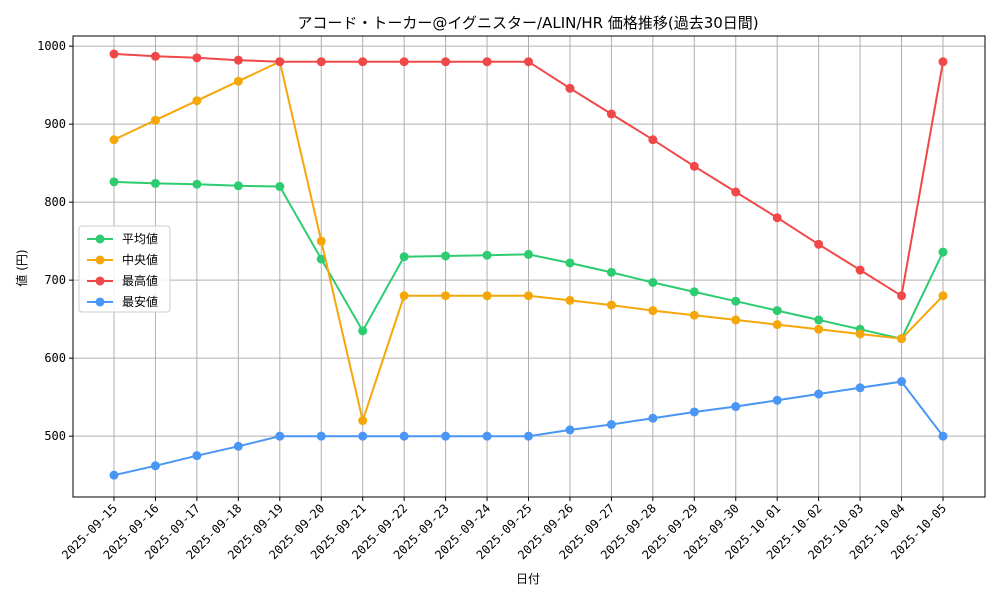  I want to click on legend-item: 最高値, so click(122, 280).